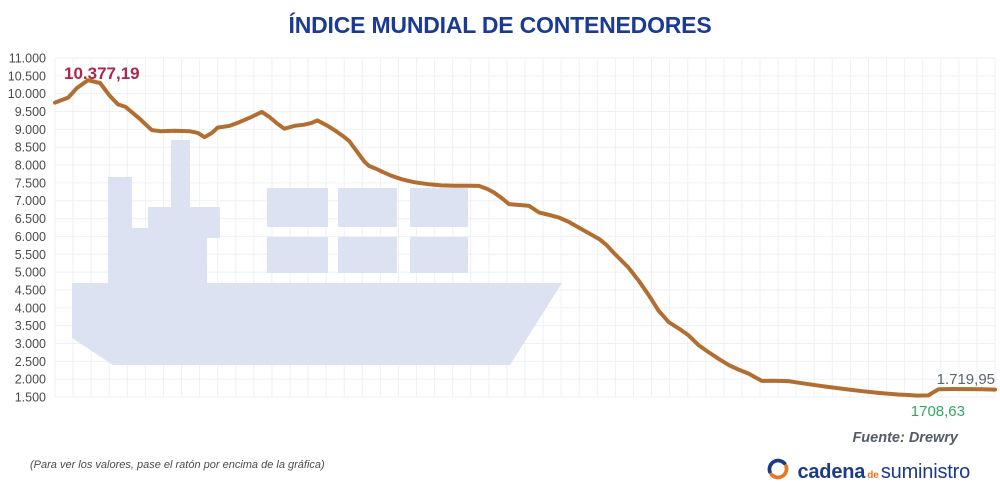  What do you see at coordinates (937, 411) in the screenshot?
I see `latest-value-label: 1708,63` at bounding box center [937, 411].